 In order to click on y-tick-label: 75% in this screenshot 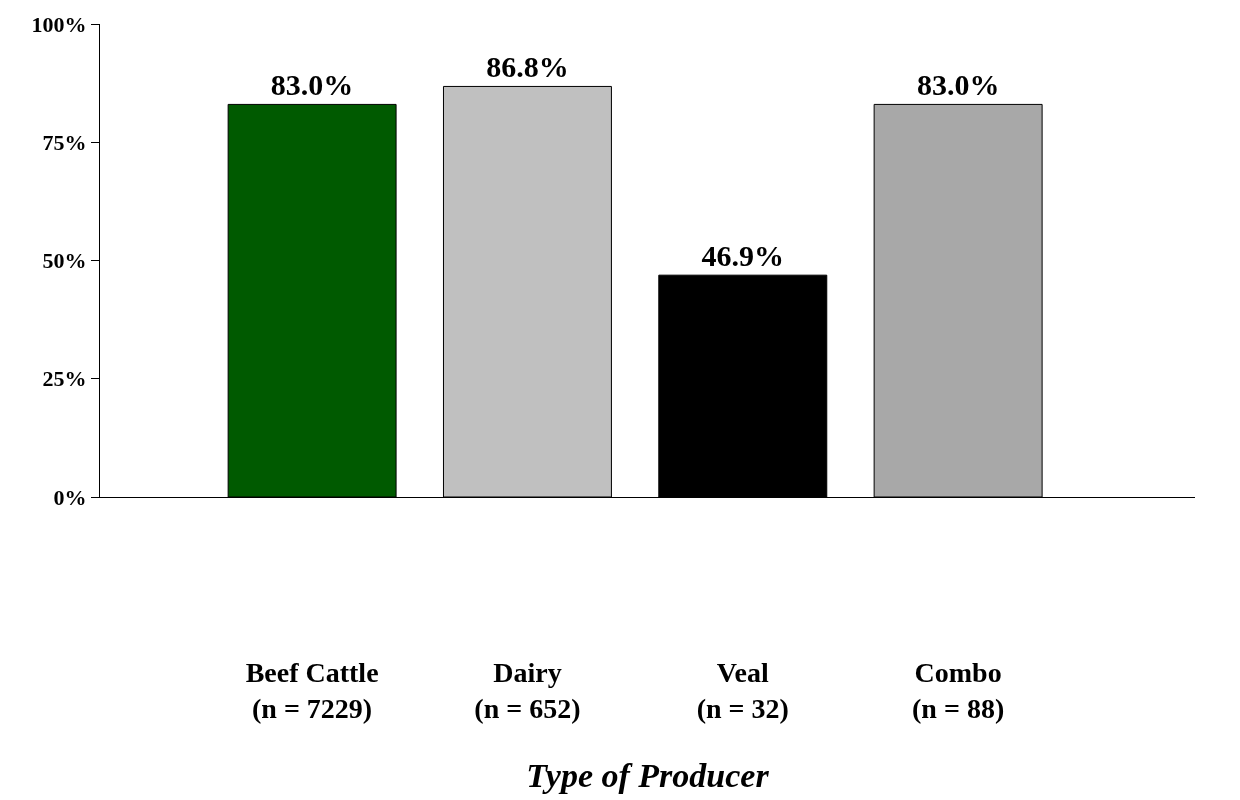, I will do `click(64, 142)`.